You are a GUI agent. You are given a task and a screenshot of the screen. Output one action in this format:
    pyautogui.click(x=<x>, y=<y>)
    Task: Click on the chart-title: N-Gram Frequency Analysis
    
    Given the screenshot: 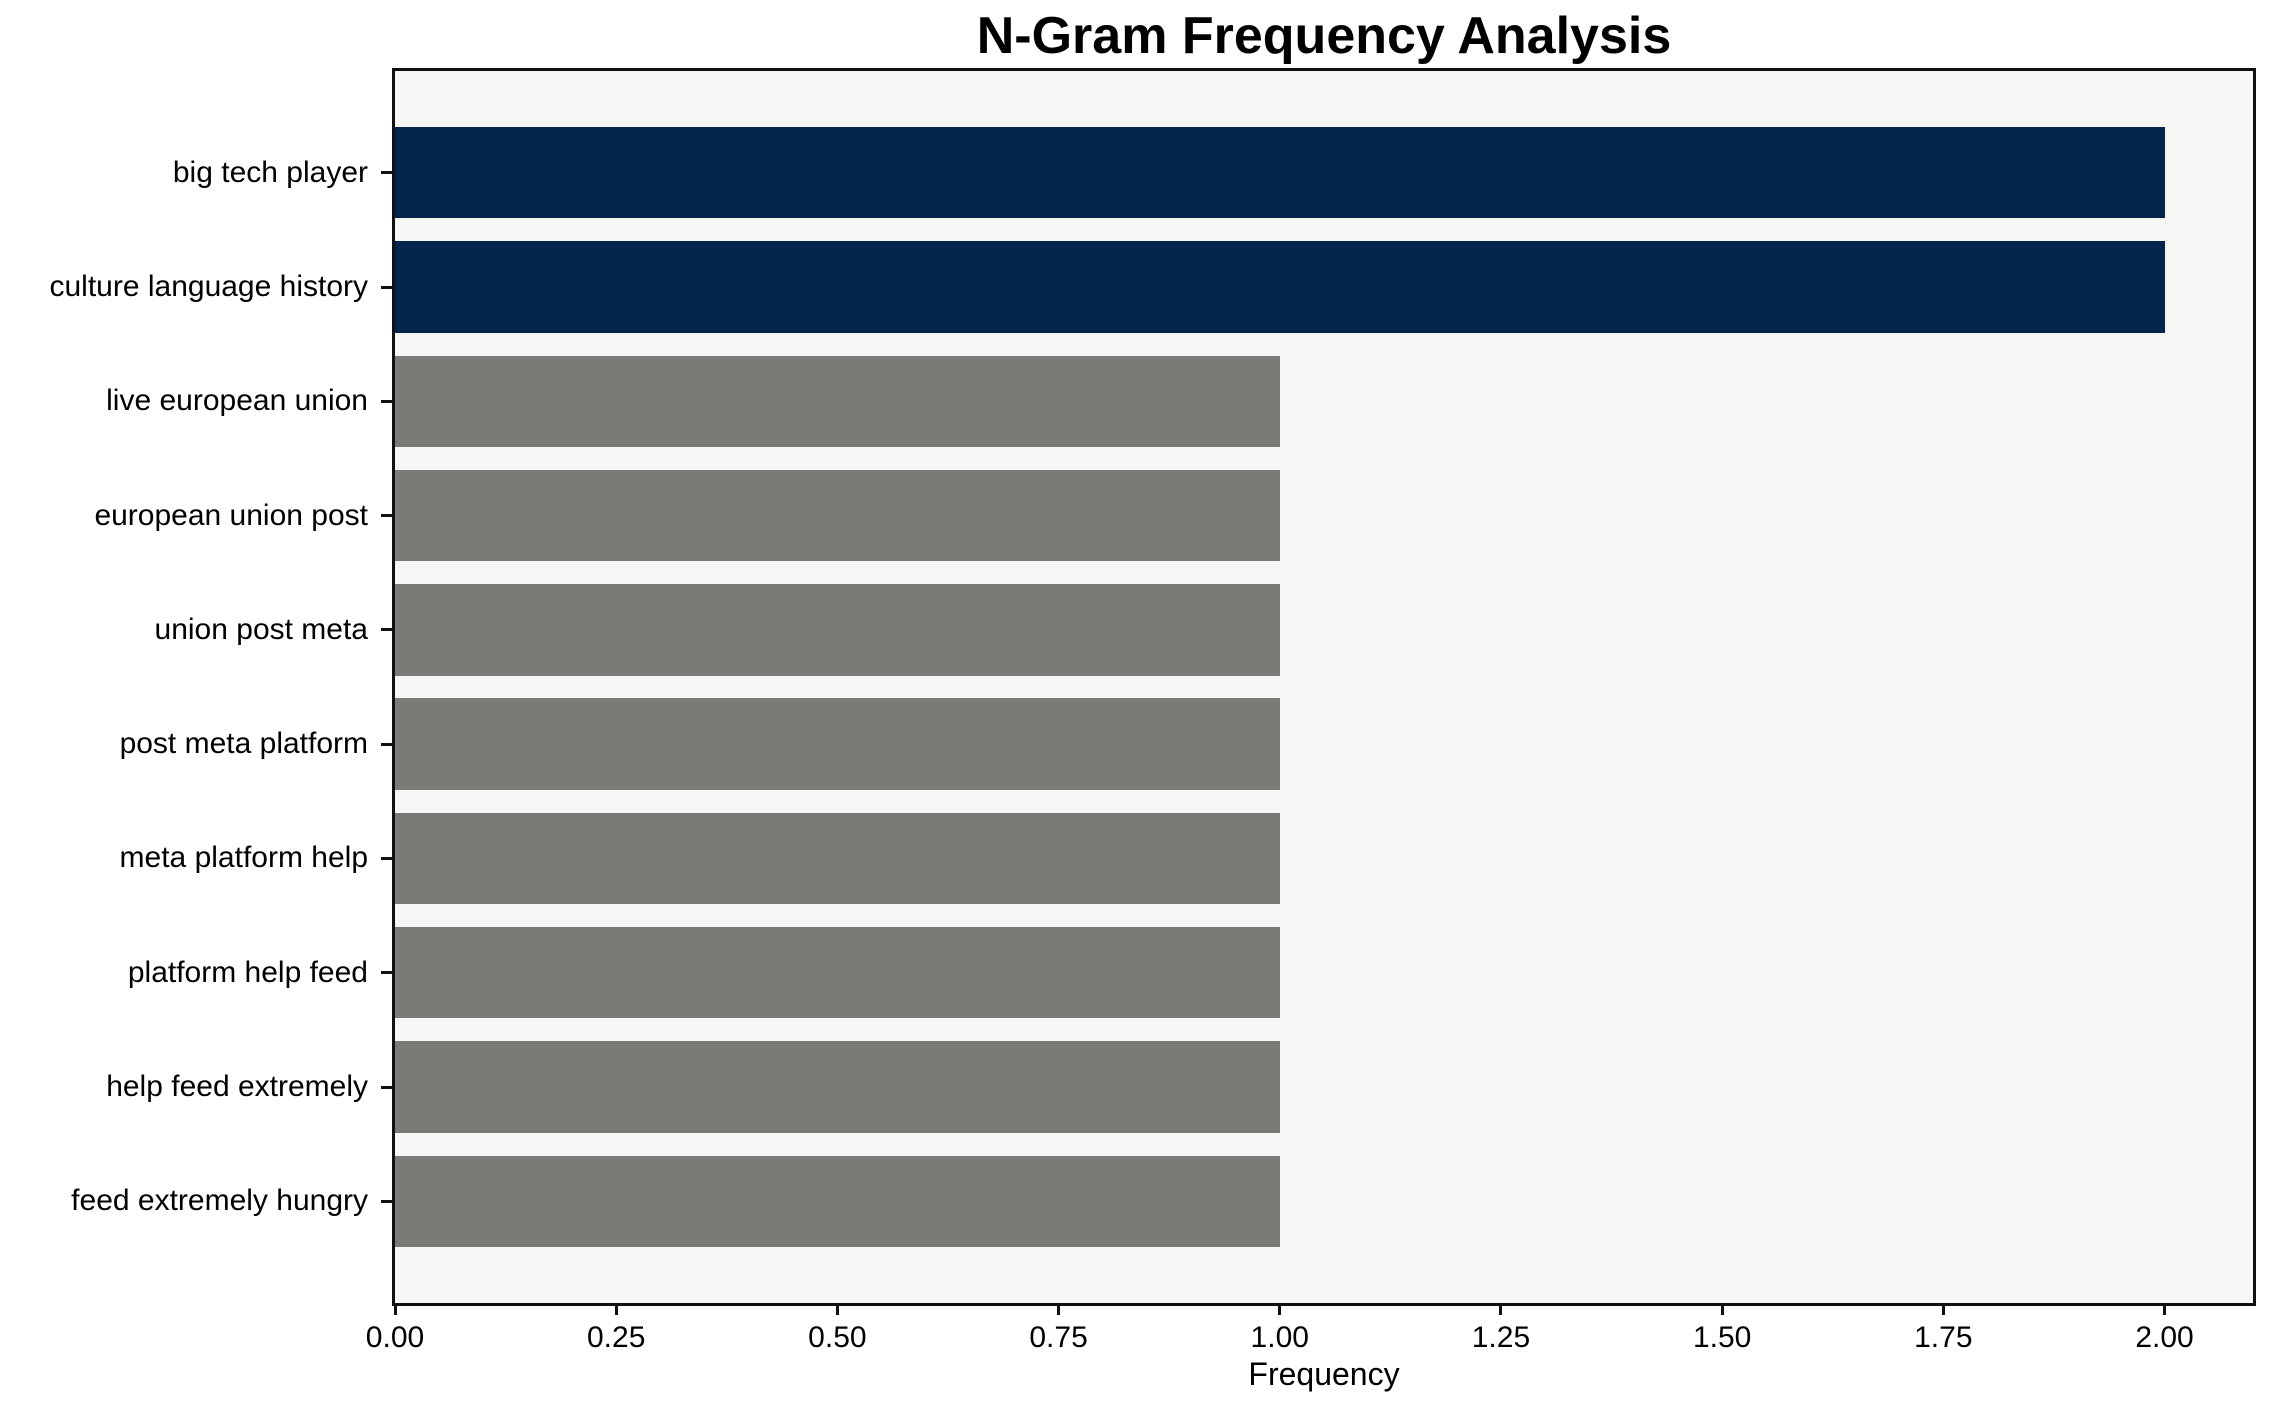 What is the action you would take?
    pyautogui.click(x=1324, y=36)
    